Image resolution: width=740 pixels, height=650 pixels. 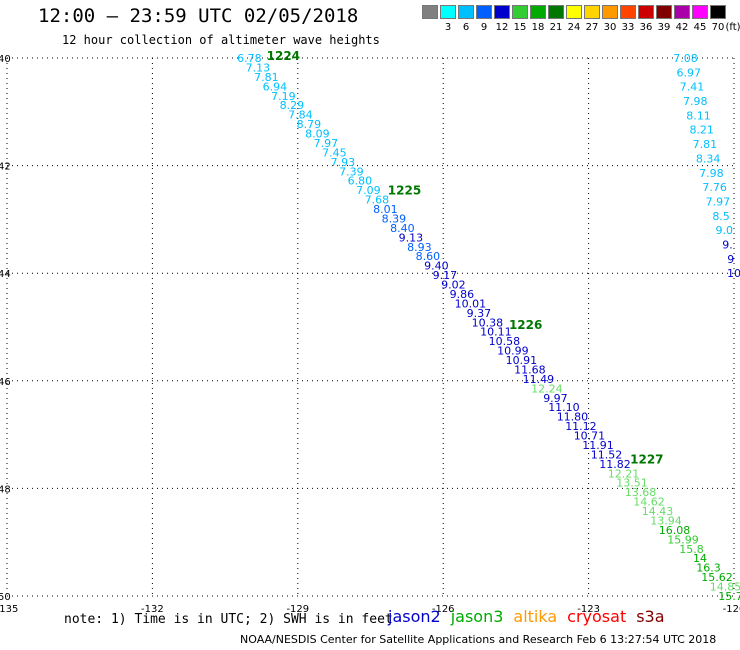 I want to click on wave-height-value: 11.12, so click(x=581, y=426).